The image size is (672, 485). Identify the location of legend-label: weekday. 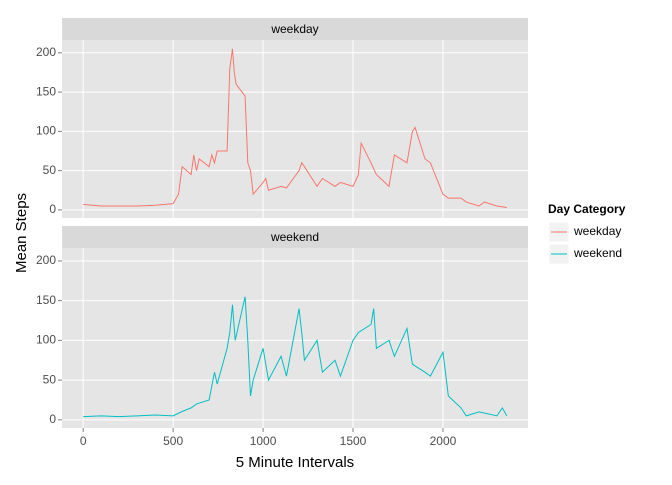
(597, 231).